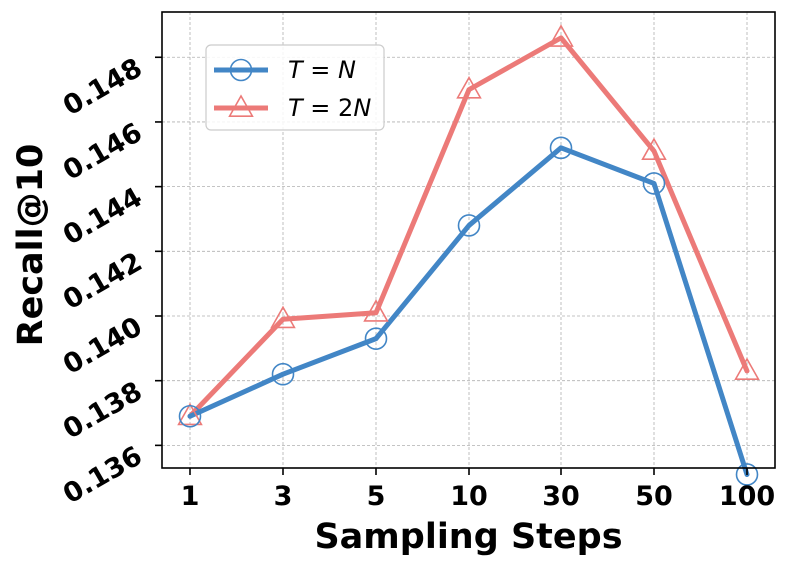 This screenshot has height=568, width=793. Describe the element at coordinates (376, 496) in the screenshot. I see `x-tick-label: 5` at that location.